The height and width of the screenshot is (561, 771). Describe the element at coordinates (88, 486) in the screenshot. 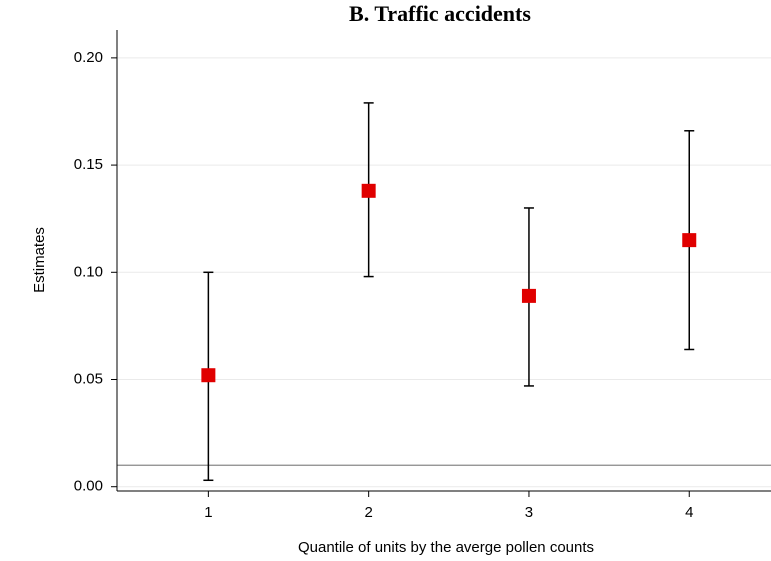

I see `y-tick-label: 0.00` at that location.